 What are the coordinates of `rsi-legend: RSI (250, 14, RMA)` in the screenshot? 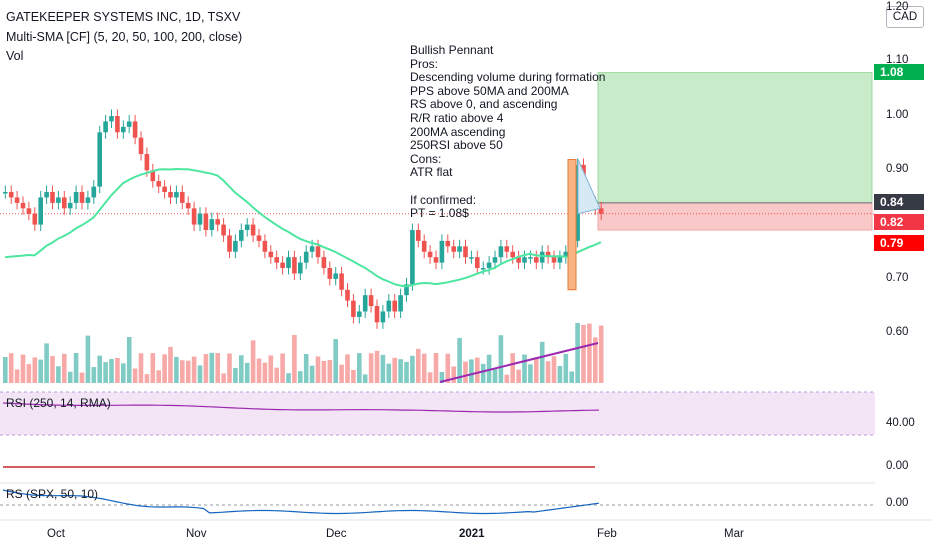 It's located at (58, 403).